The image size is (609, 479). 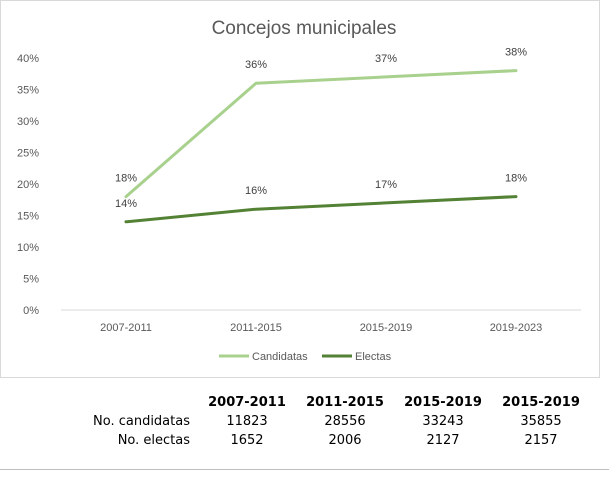 What do you see at coordinates (345, 402) in the screenshot?
I see `table-header: 2011-2015` at bounding box center [345, 402].